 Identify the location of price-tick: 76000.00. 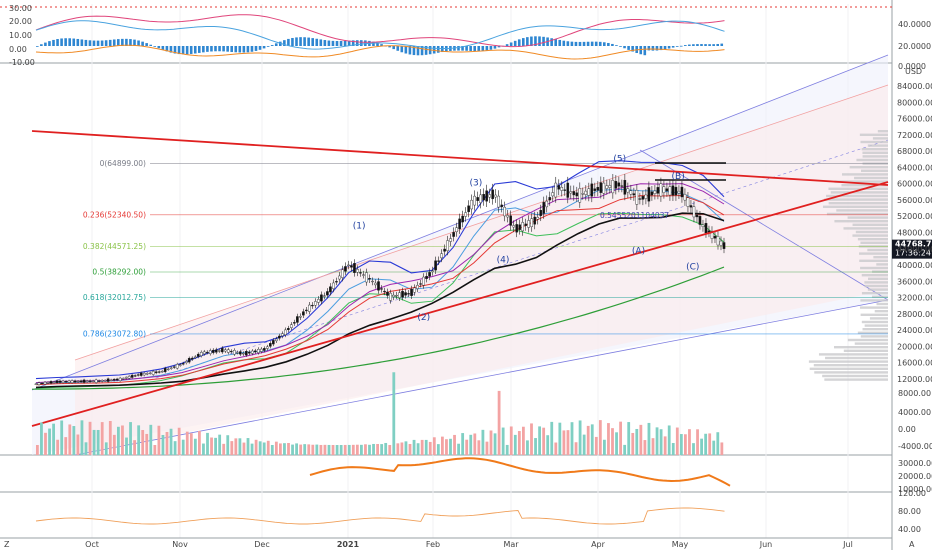
(914, 119).